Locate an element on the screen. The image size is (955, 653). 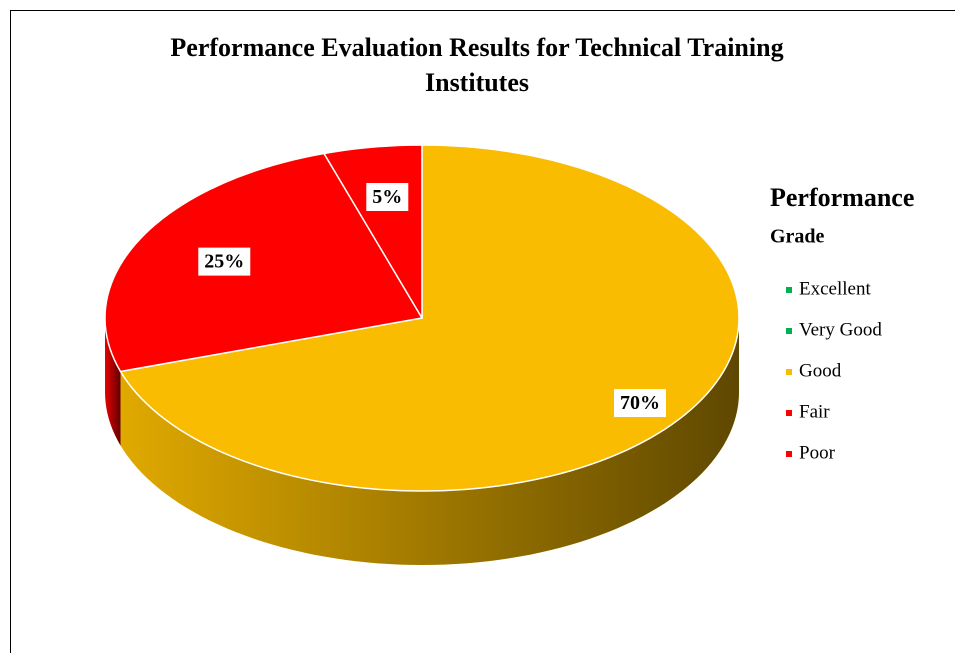
data-label: 70% is located at coordinates (640, 403).